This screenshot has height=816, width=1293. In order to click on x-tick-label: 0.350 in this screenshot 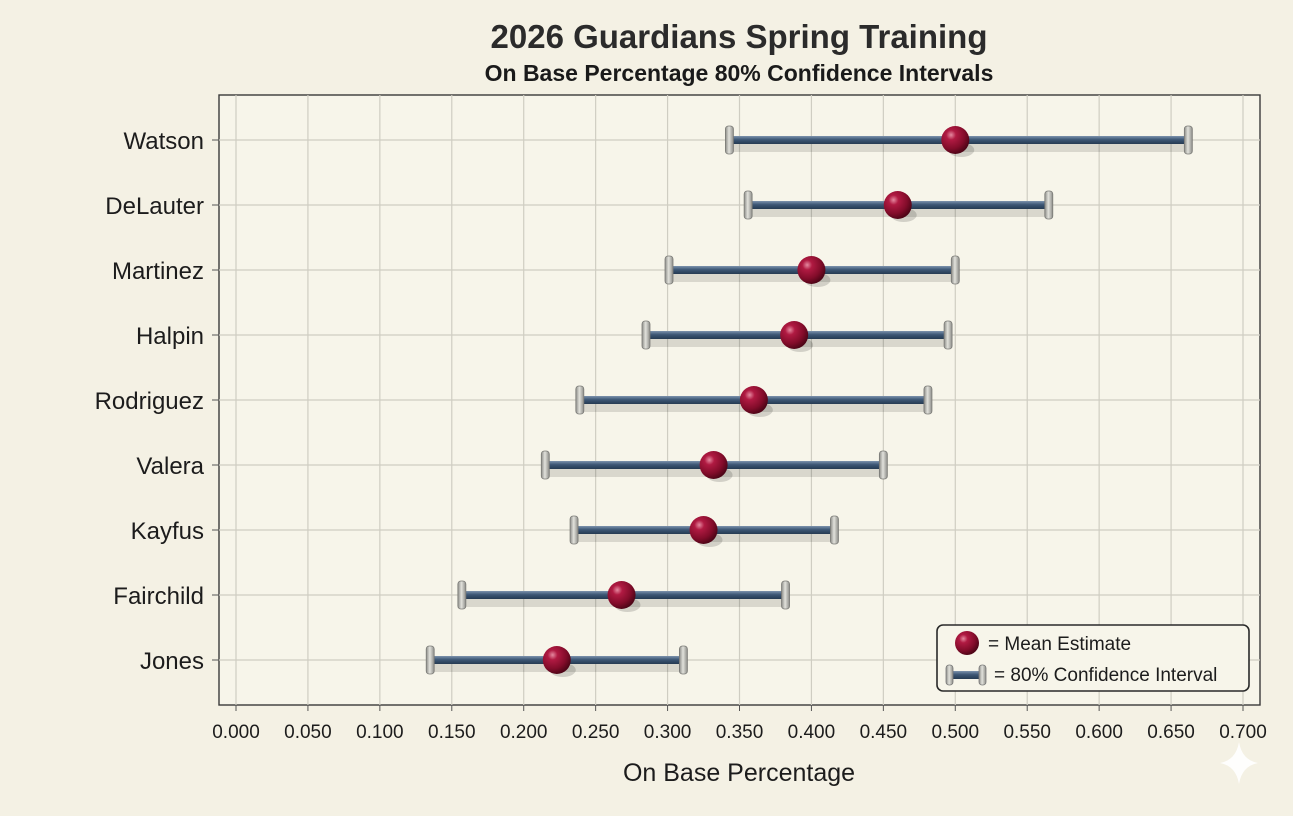, I will do `click(740, 732)`.